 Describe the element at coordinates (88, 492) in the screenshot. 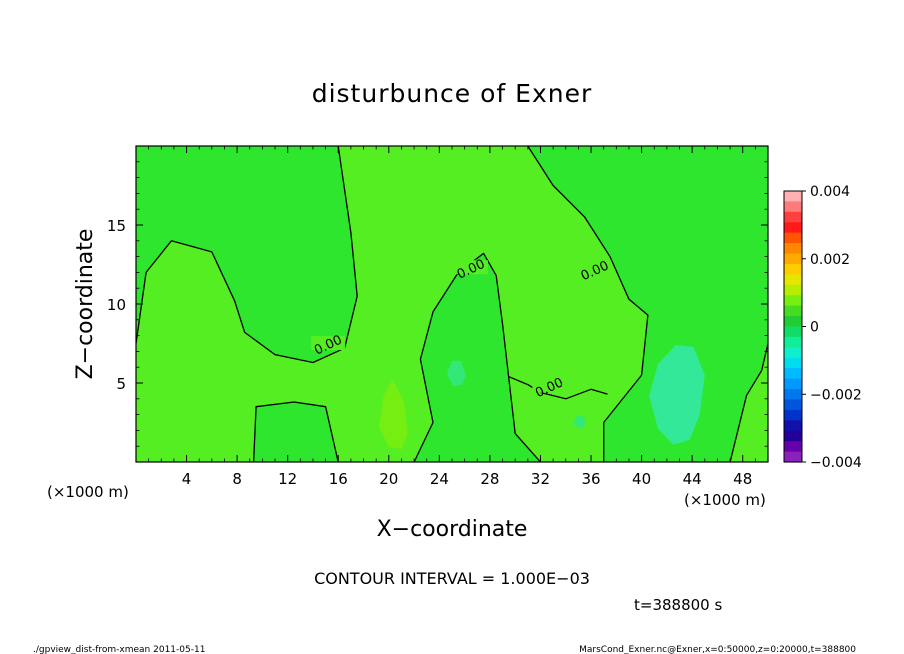

I see `x-unit-label: (×1000 m)` at that location.